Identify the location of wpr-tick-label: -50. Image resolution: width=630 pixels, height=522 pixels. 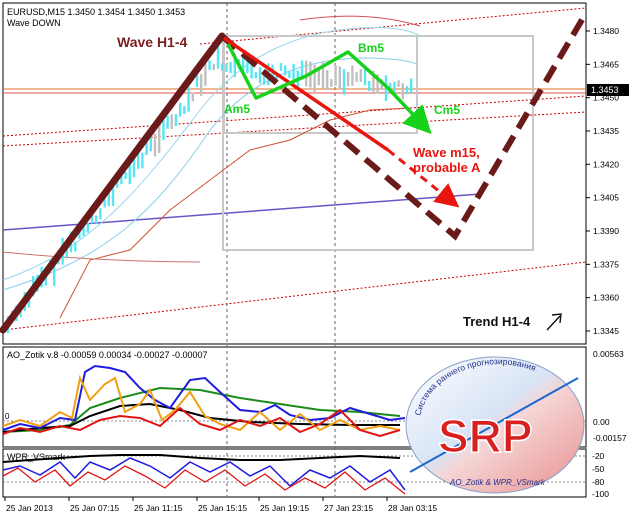
(598, 469).